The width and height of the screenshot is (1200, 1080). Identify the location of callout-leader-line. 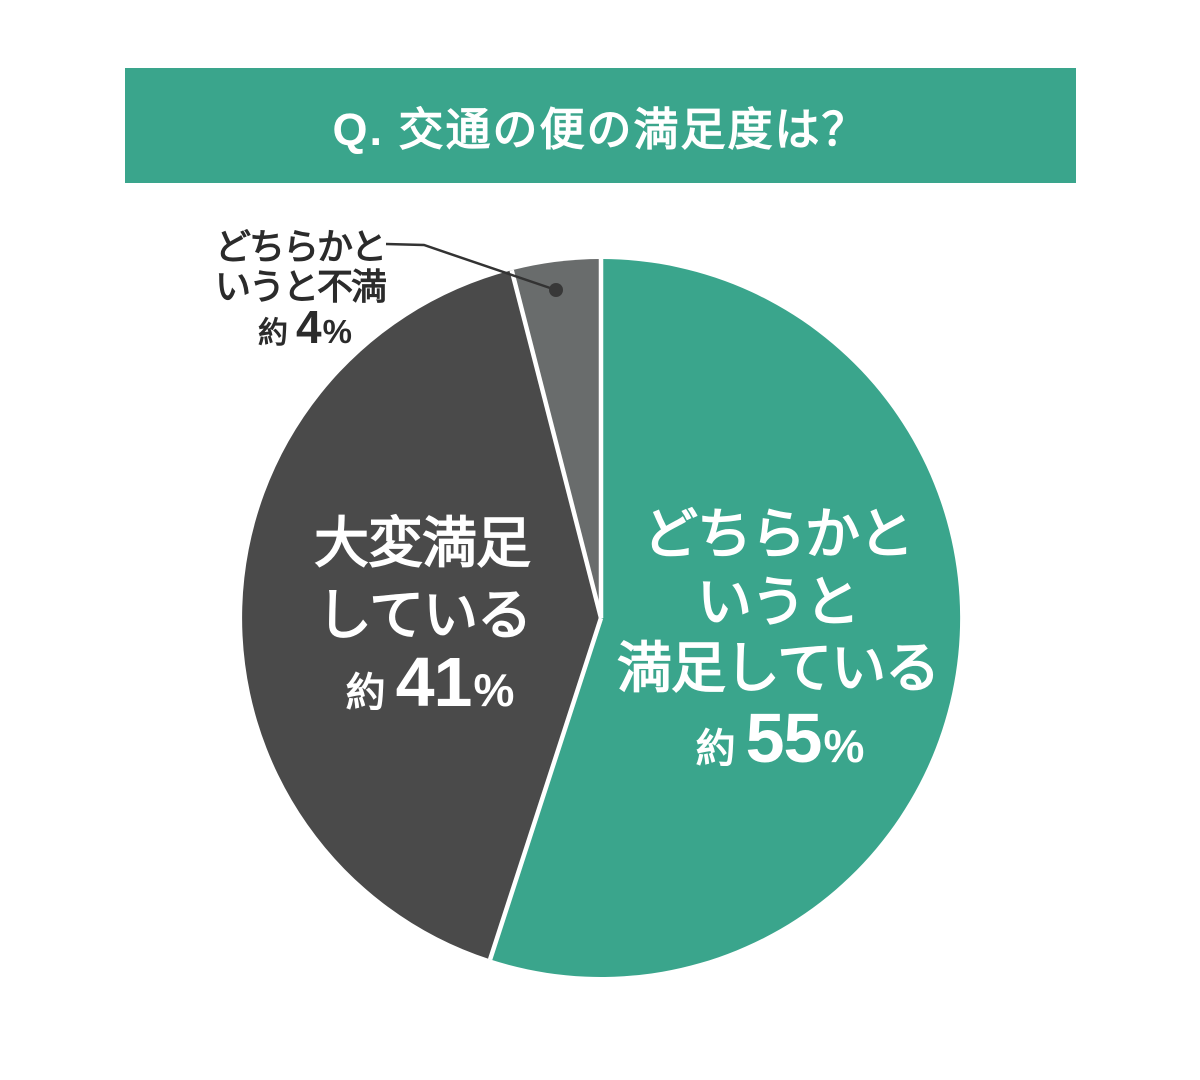
(471, 267).